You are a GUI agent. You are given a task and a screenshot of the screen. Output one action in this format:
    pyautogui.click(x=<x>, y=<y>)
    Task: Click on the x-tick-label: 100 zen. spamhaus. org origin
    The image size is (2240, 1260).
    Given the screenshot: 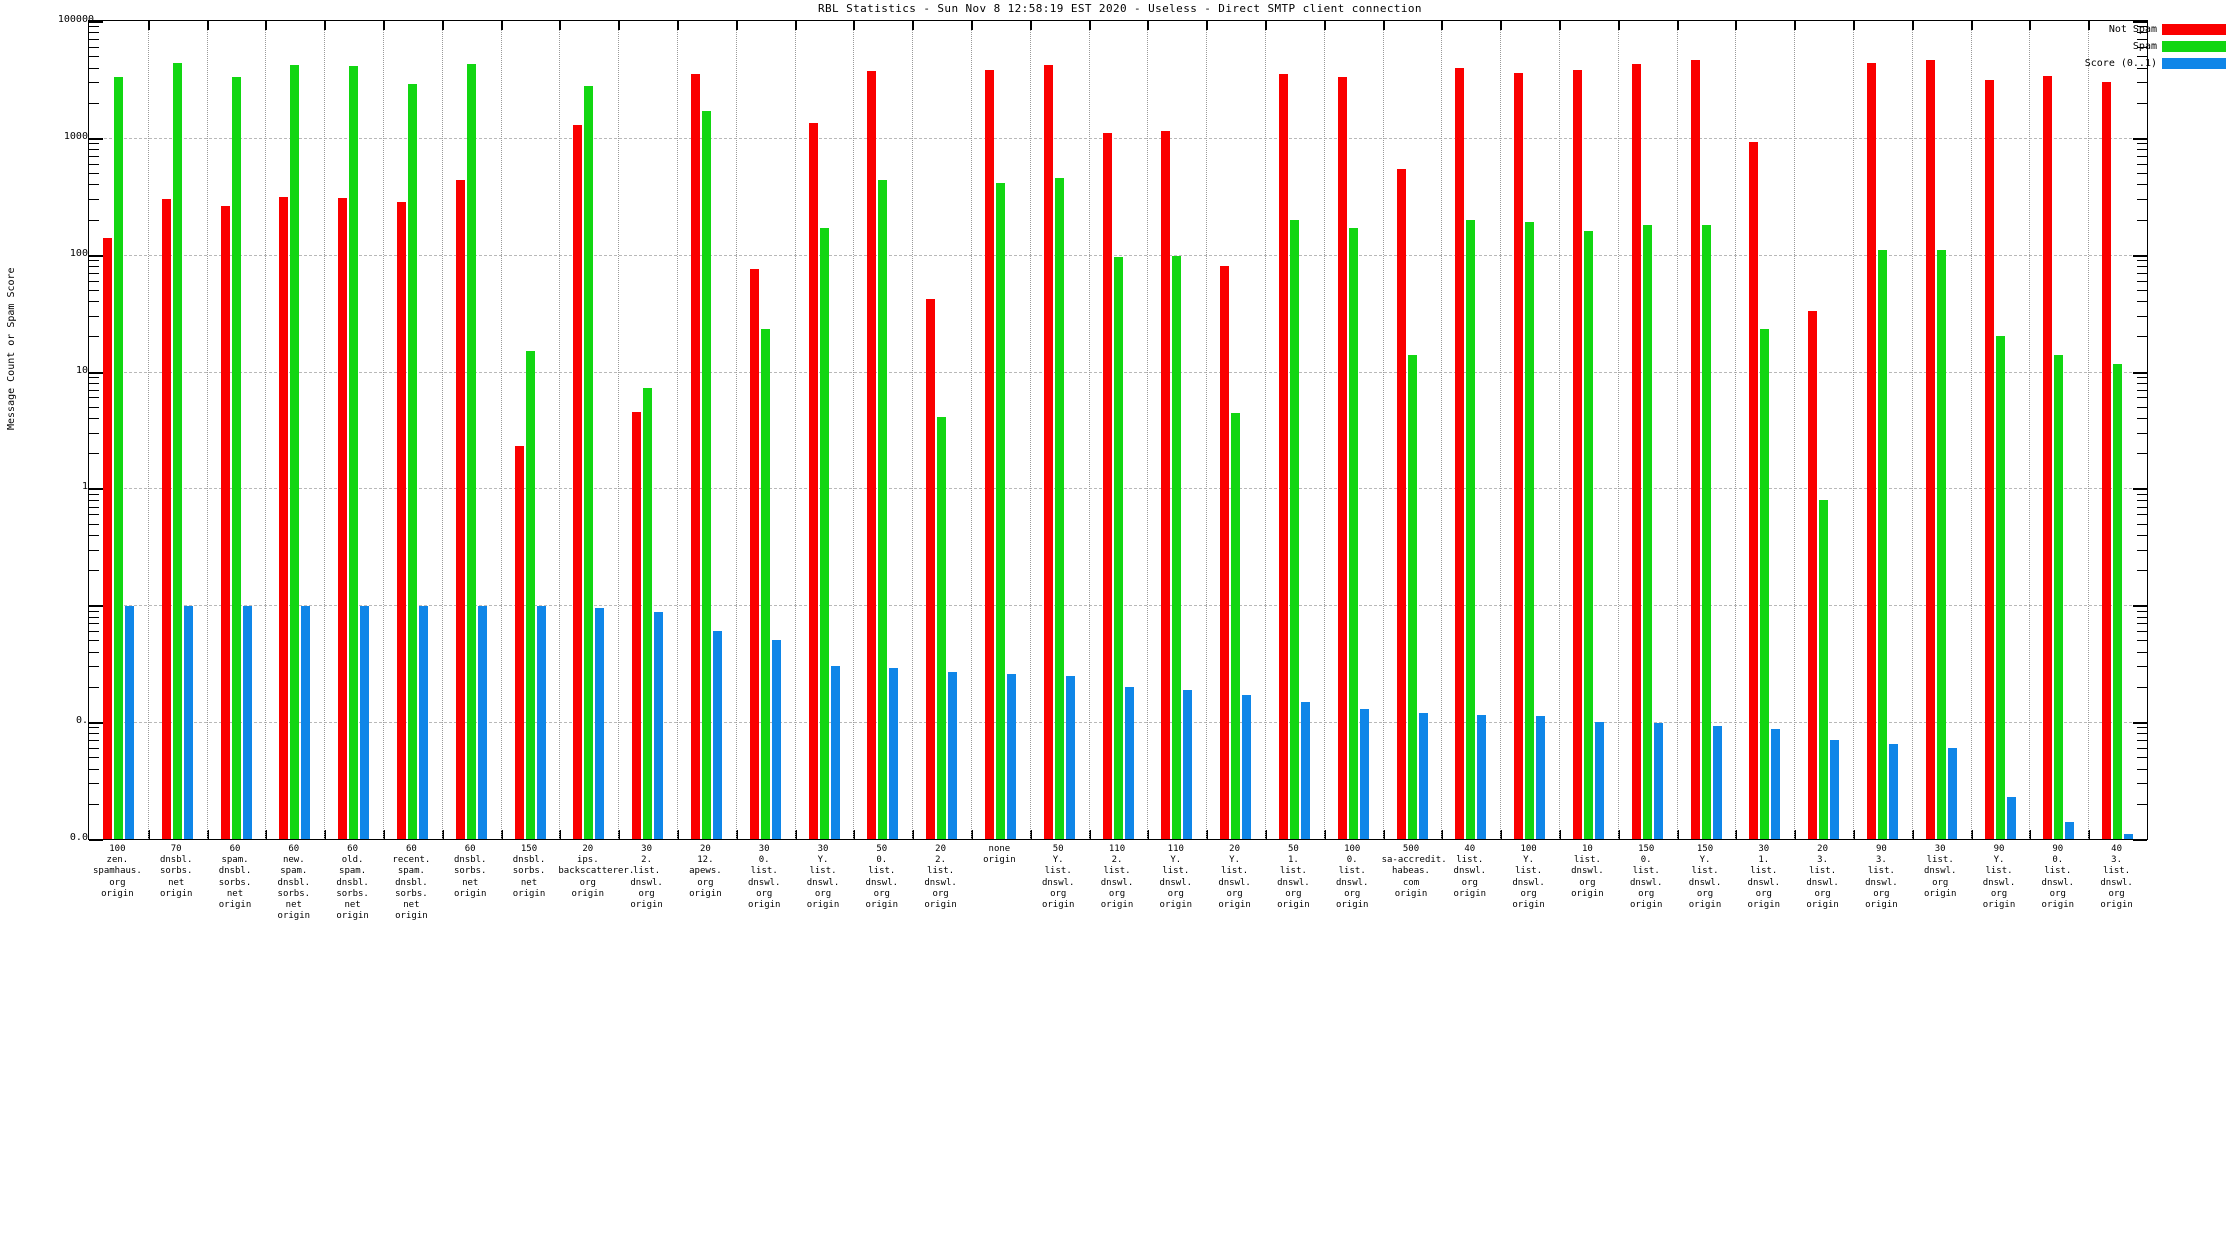 What is the action you would take?
    pyautogui.click(x=117, y=872)
    